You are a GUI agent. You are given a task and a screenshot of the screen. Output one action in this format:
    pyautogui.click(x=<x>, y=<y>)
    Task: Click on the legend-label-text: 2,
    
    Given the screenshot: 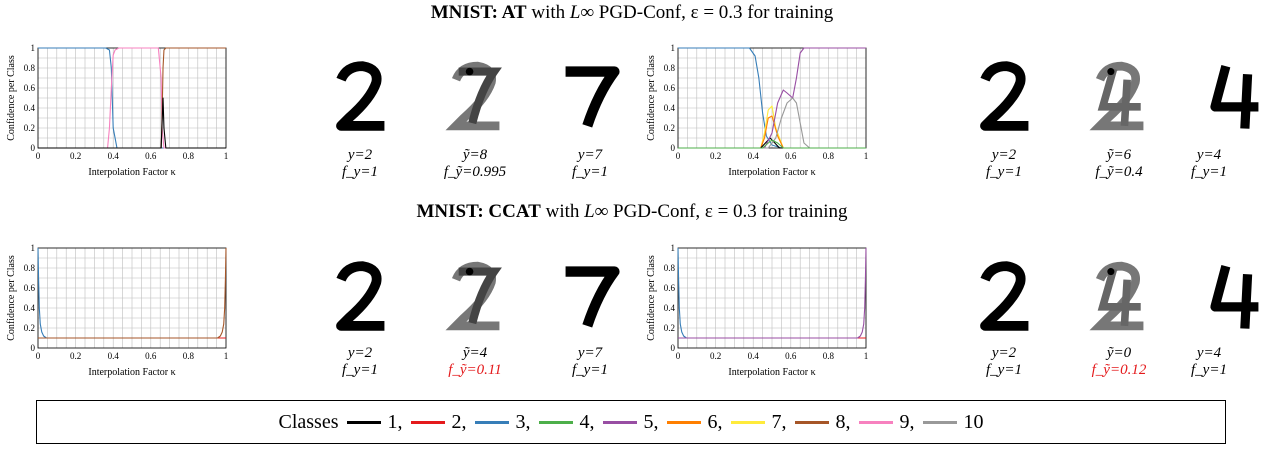 What is the action you would take?
    pyautogui.click(x=459, y=421)
    